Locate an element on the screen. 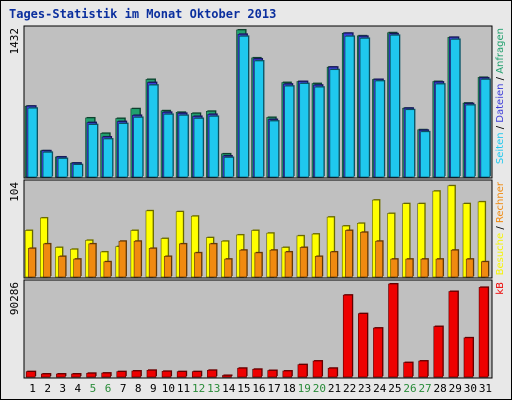 The height and width of the screenshot is (400, 512). legend-label-top: Seiten / Dateien / Anfragen is located at coordinates (500, 96).